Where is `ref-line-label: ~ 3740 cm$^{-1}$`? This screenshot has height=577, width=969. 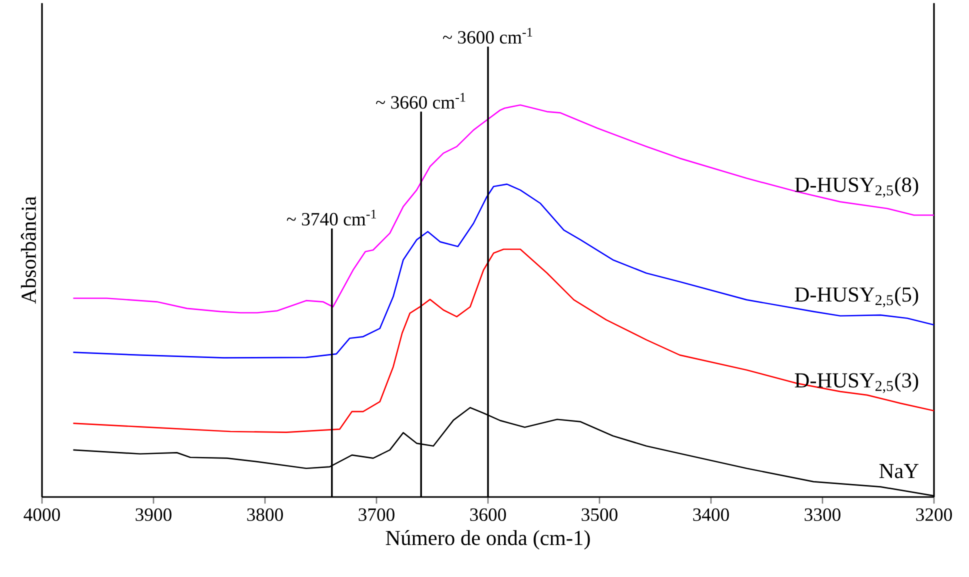 ref-line-label: ~ 3740 cm$^{-1}$ is located at coordinates (331, 218).